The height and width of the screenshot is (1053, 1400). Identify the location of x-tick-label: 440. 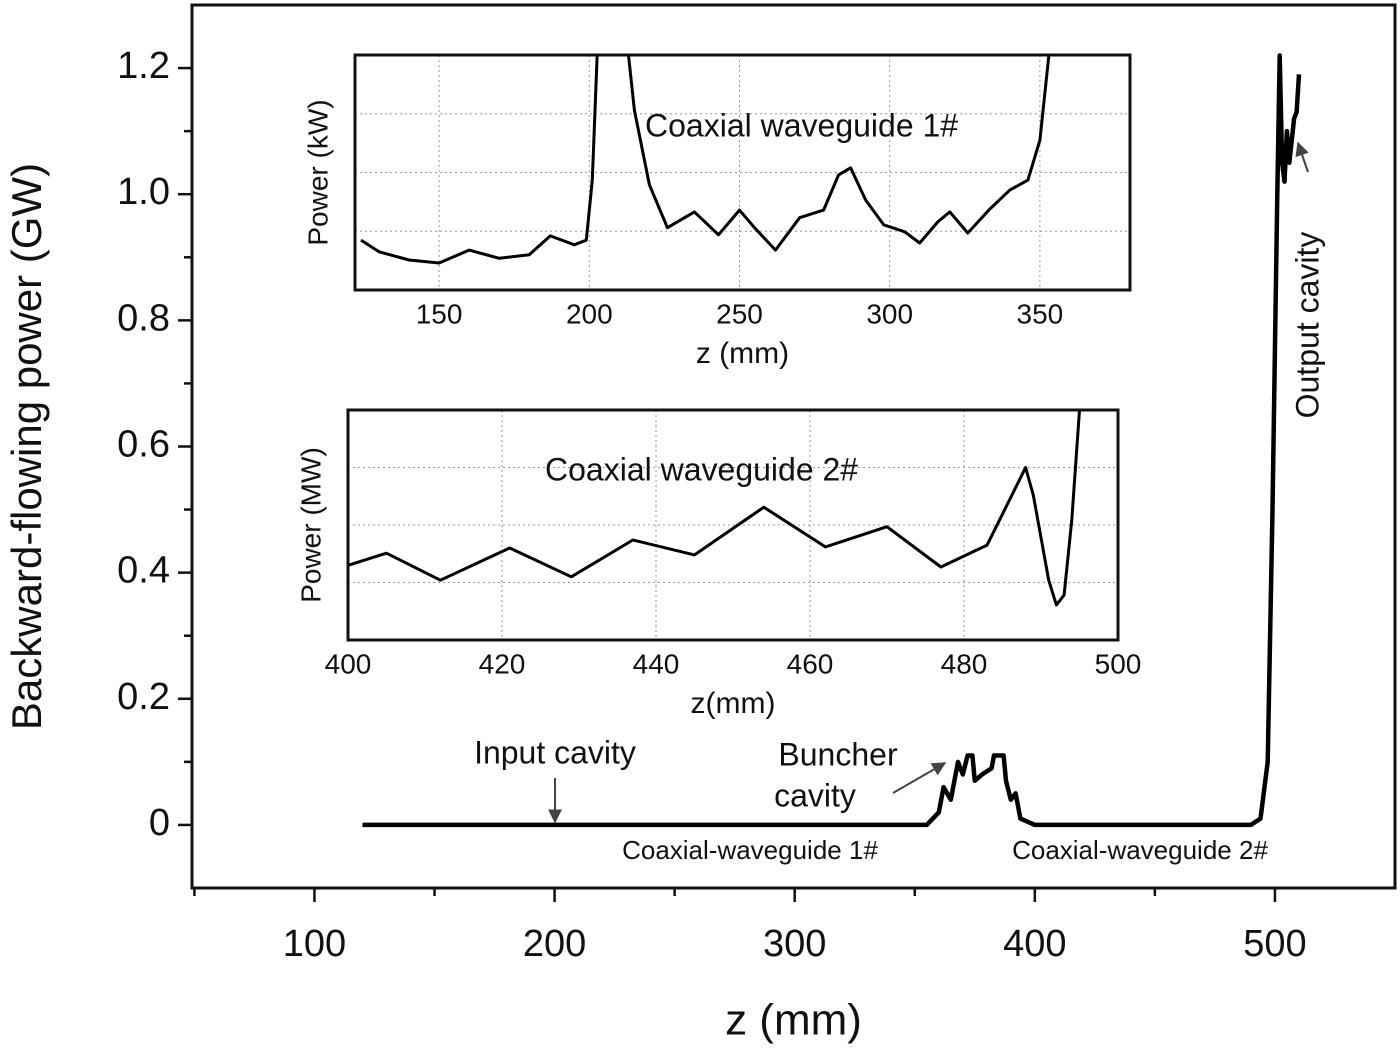
(656, 663).